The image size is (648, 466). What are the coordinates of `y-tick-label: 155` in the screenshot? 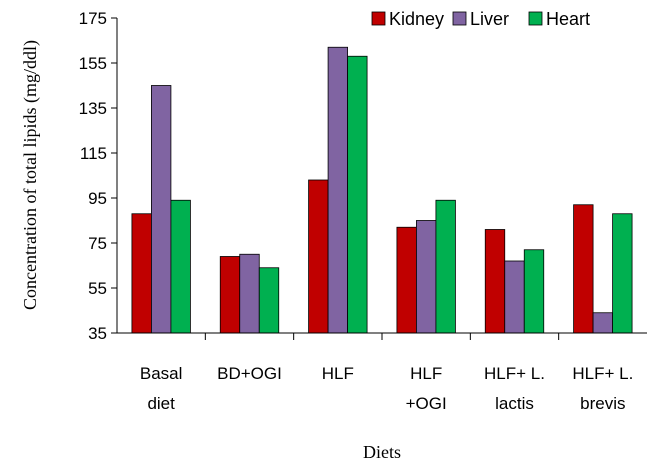 It's located at (93, 63).